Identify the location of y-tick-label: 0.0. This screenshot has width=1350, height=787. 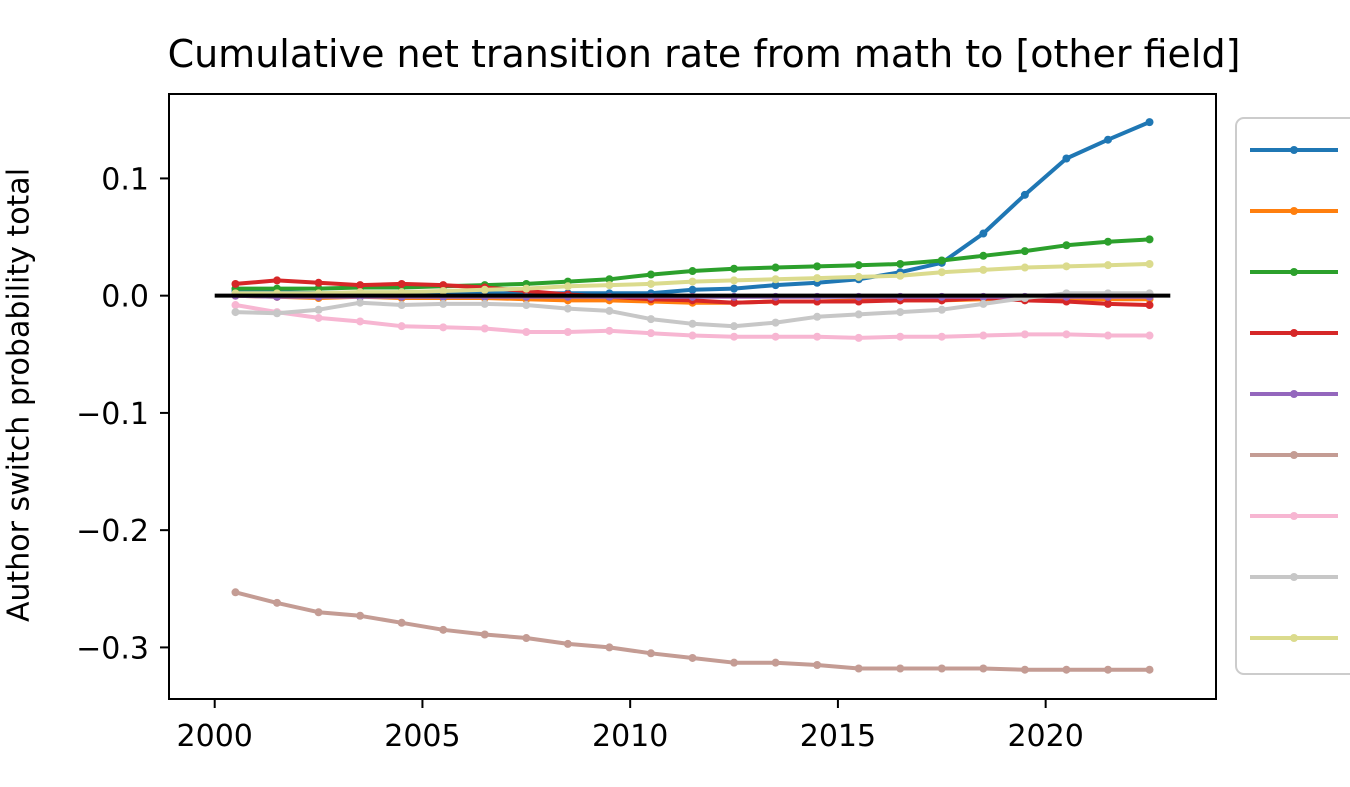
(125, 297).